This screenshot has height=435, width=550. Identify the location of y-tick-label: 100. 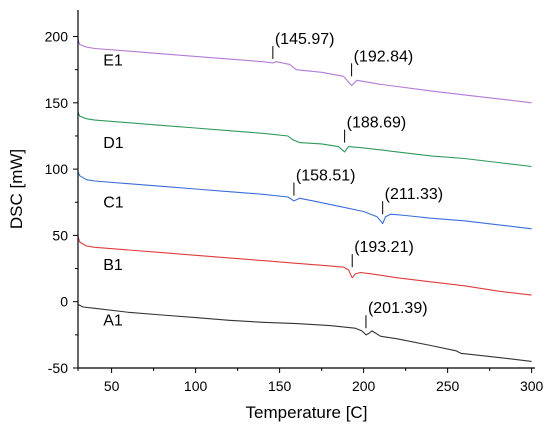
(57, 169).